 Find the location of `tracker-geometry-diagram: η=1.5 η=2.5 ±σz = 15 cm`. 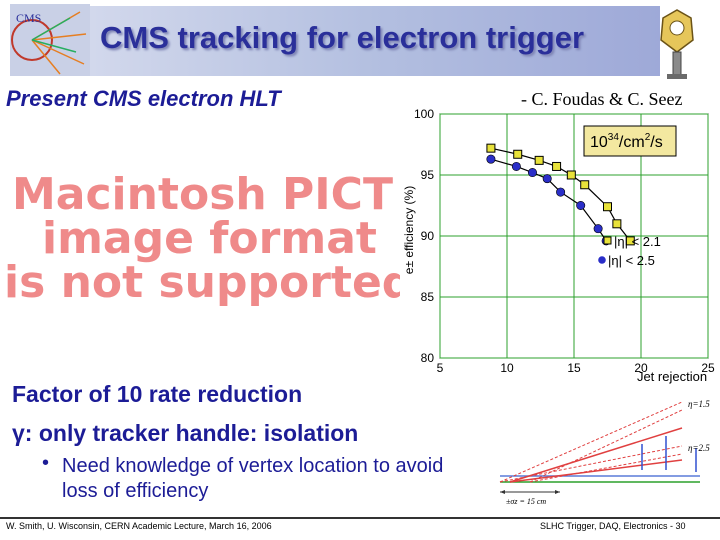

tracker-geometry-diagram: η=1.5 η=2.5 ±σz = 15 cm is located at coordinates (604, 452).